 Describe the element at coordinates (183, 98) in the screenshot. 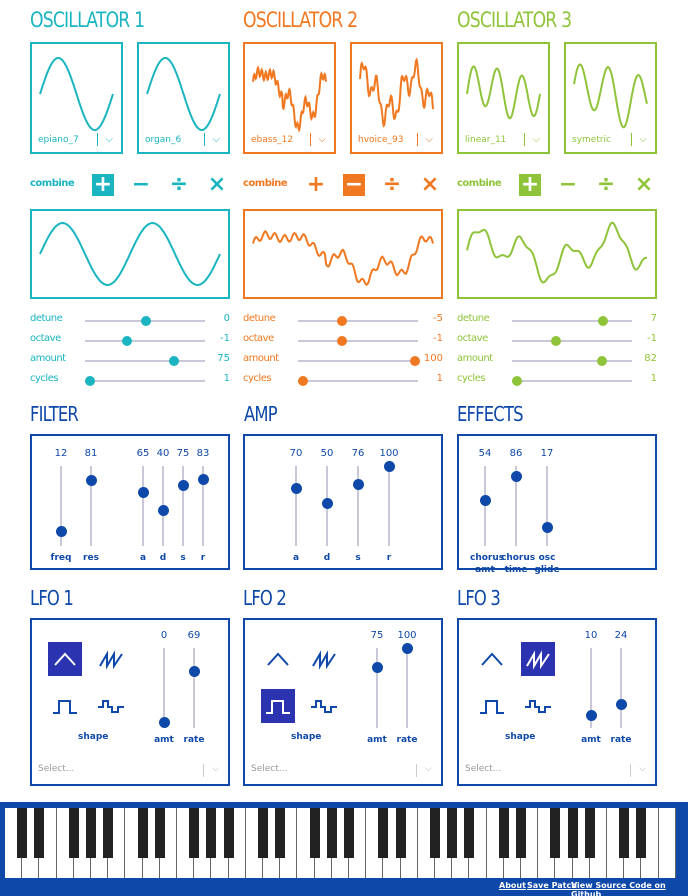

I see `wave-select-box: organ_6 ⌵` at that location.